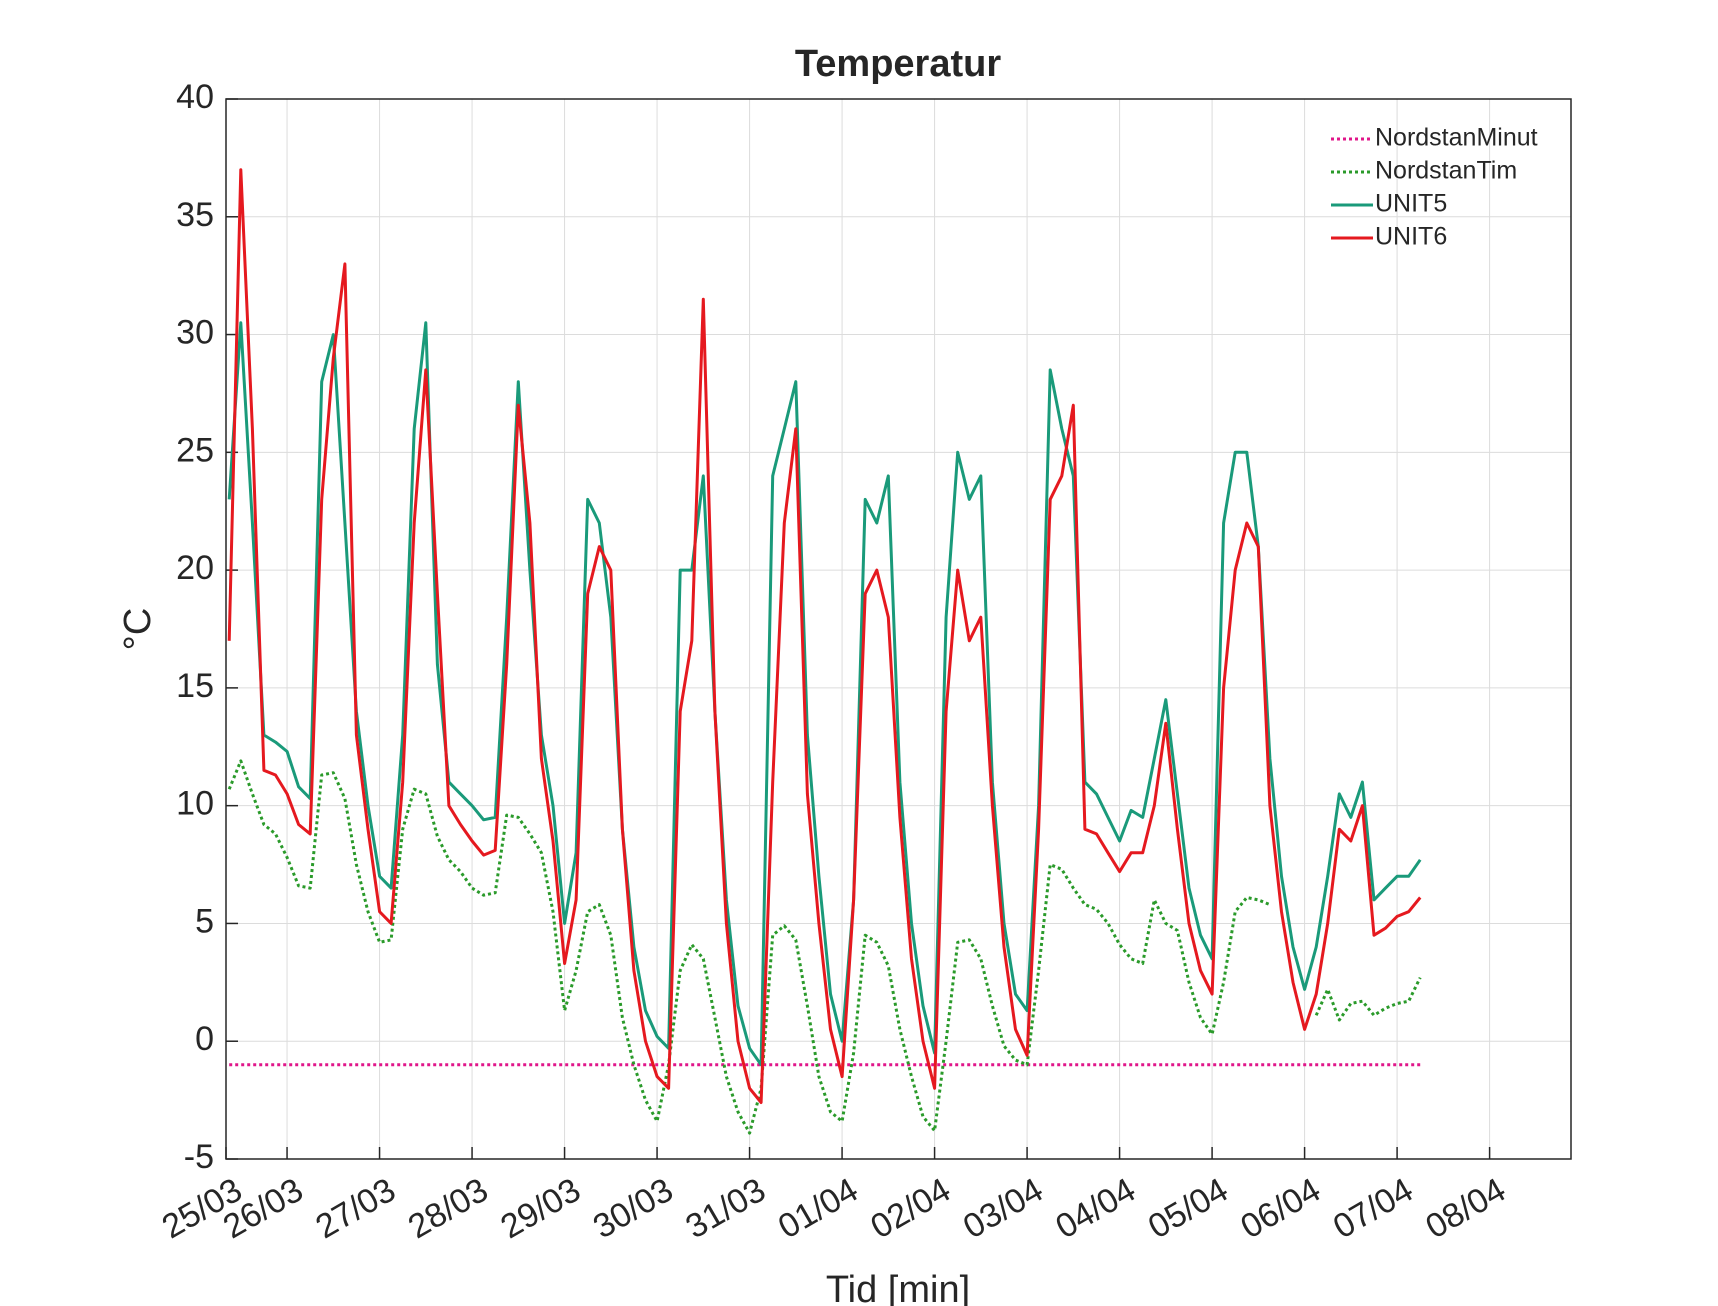 The width and height of the screenshot is (1718, 1306). I want to click on x-axis-label: Tid [min], so click(898, 1287).